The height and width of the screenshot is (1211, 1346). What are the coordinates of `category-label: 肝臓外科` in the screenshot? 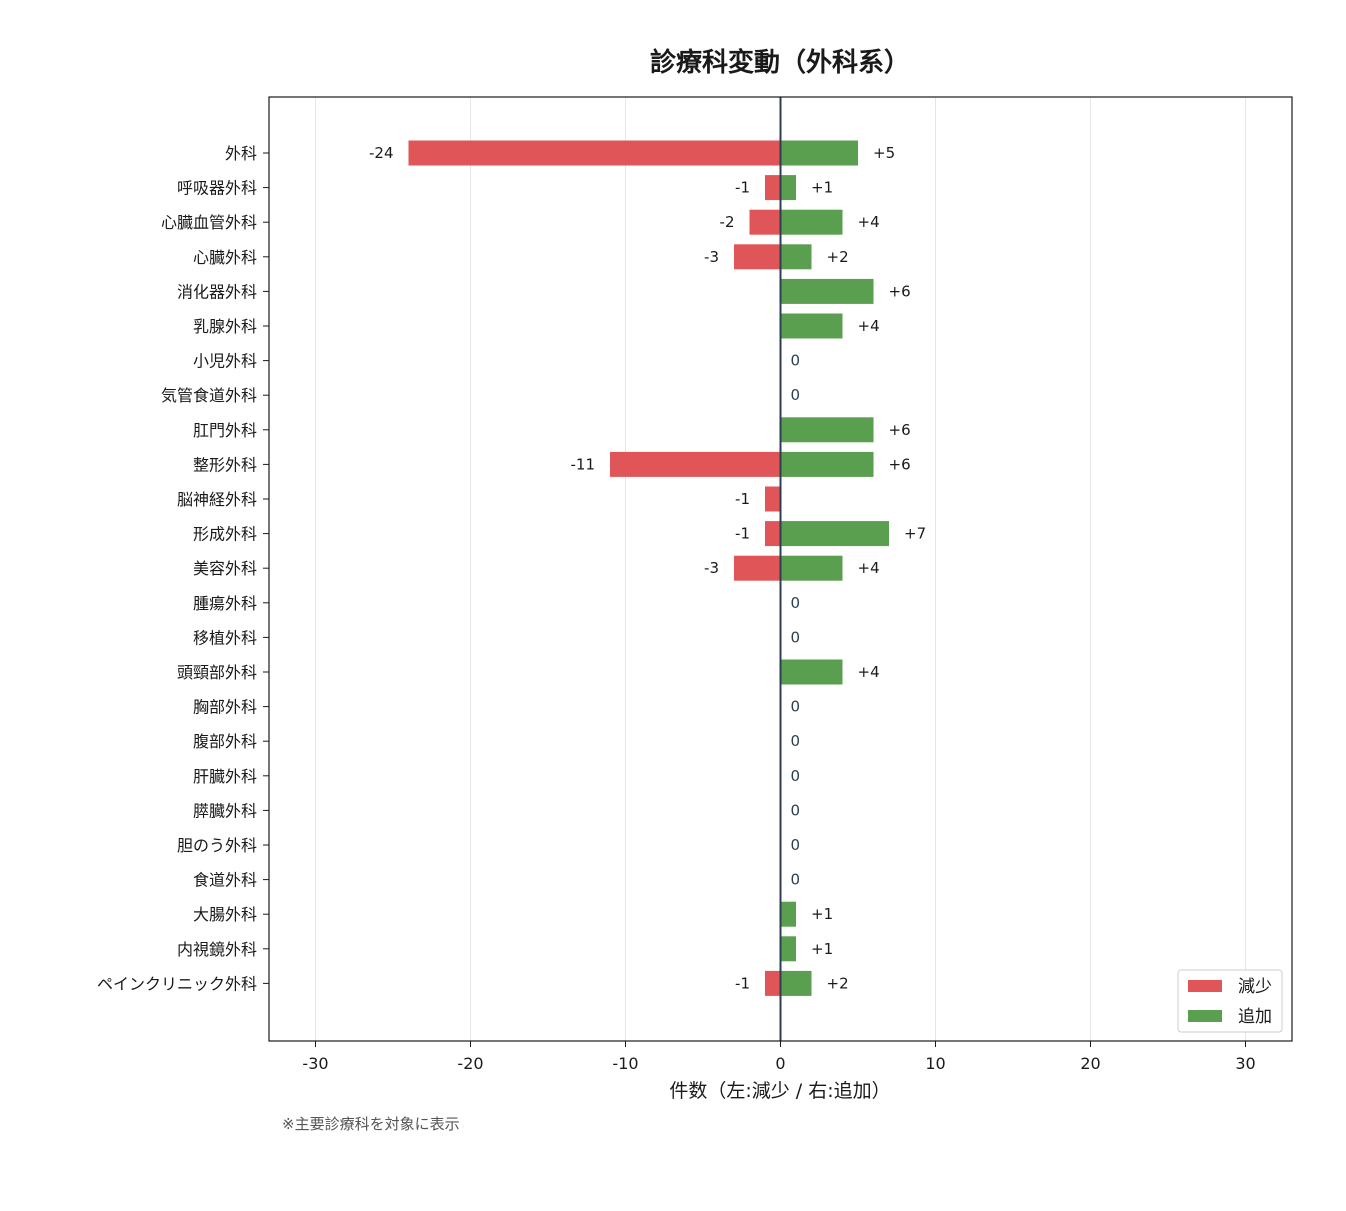 It's located at (225, 776).